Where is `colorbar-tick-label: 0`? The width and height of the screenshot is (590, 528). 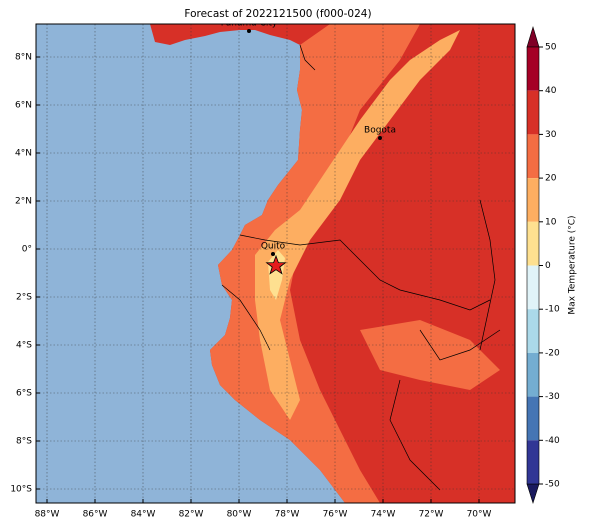 colorbar-tick-label: 0 is located at coordinates (548, 266).